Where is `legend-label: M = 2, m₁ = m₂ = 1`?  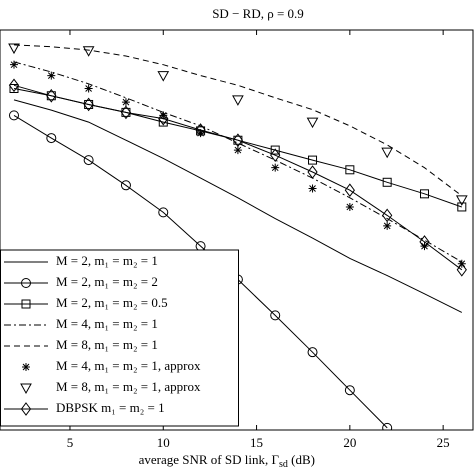 legend-label: M = 2, m₁ = m₂ = 1 is located at coordinates (107, 260).